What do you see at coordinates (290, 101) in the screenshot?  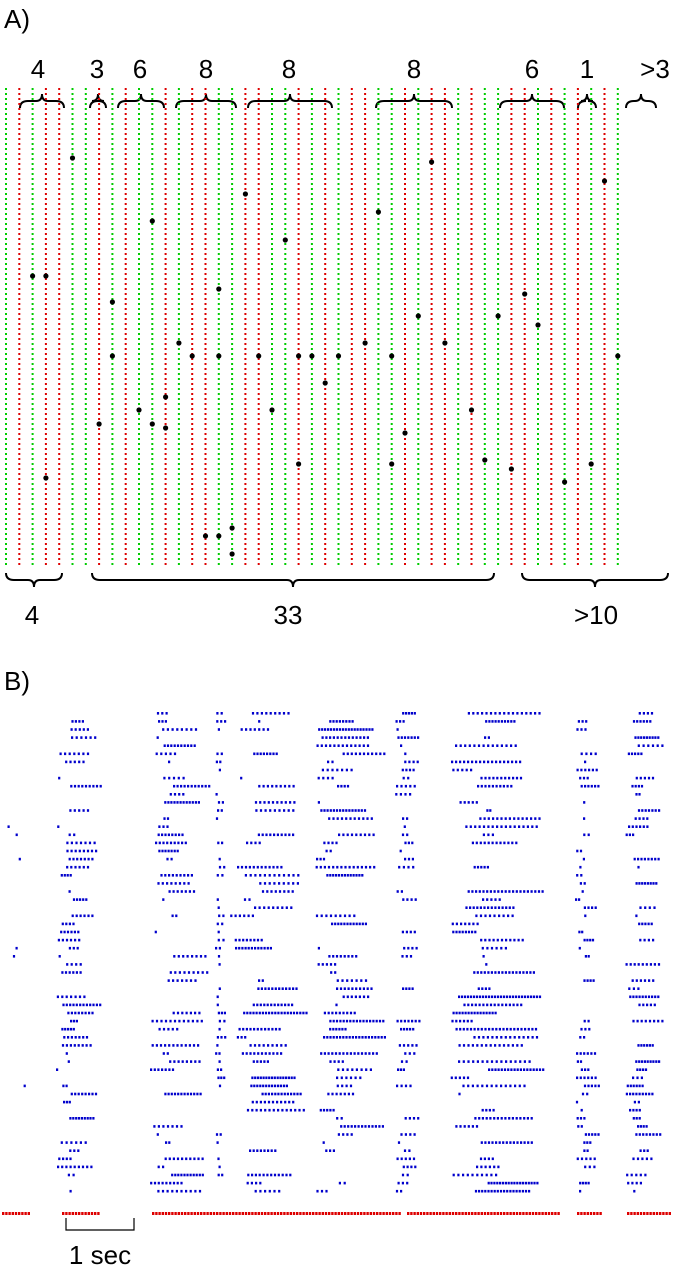 I see `top-brace` at bounding box center [290, 101].